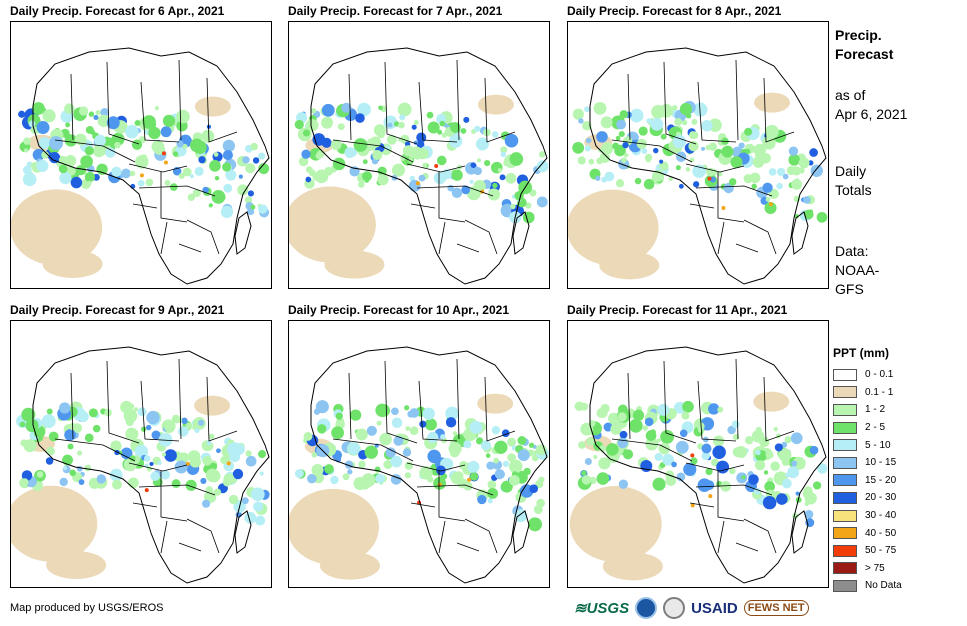  Describe the element at coordinates (890, 393) in the screenshot. I see `legend-item: 0.1 - 1` at that location.